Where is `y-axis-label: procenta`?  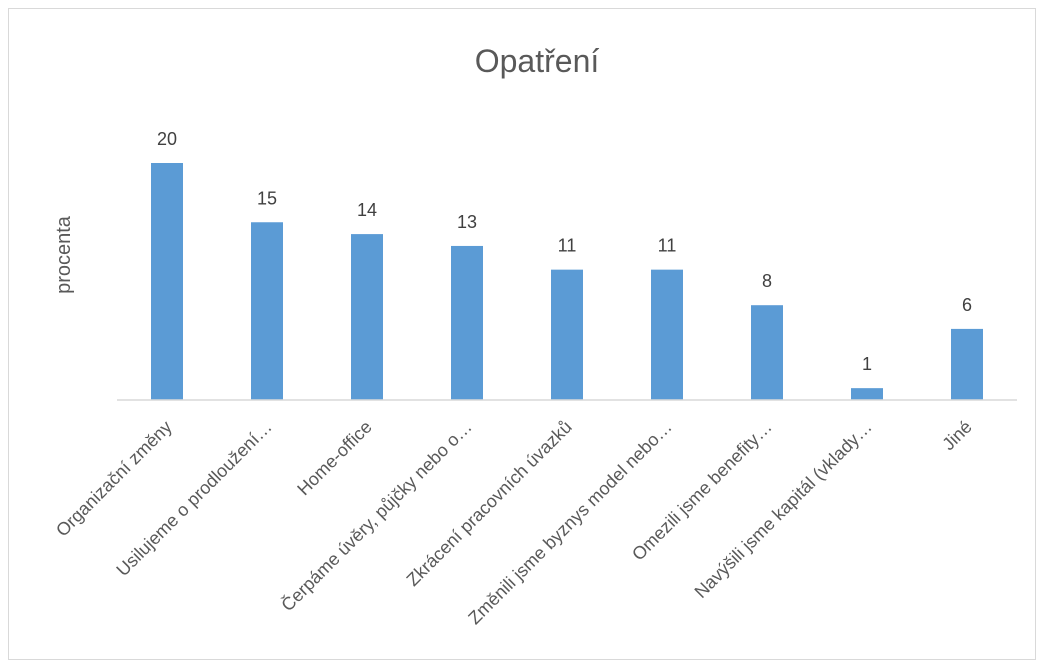
y-axis-label: procenta is located at coordinates (64, 254).